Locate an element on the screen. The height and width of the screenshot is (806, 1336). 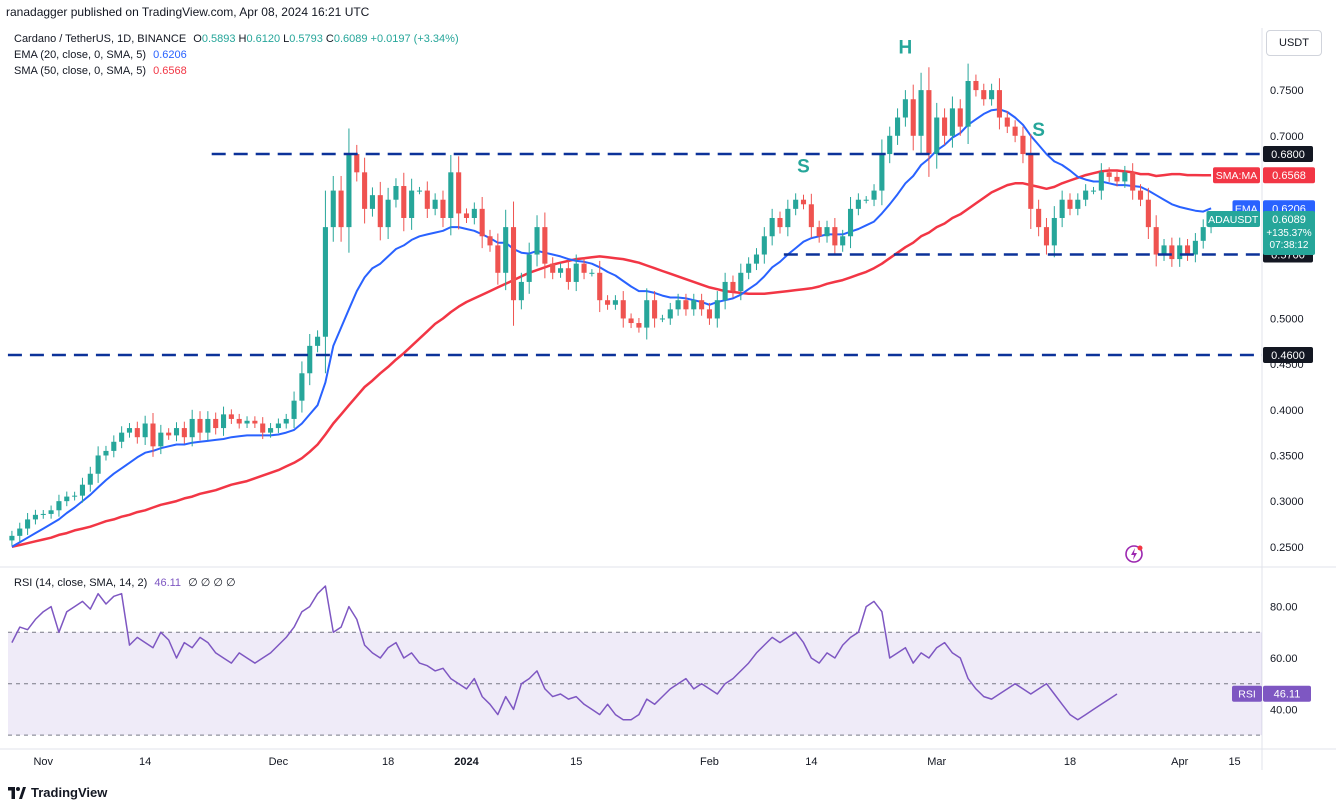
alert-bolt-icon is located at coordinates (1134, 554).